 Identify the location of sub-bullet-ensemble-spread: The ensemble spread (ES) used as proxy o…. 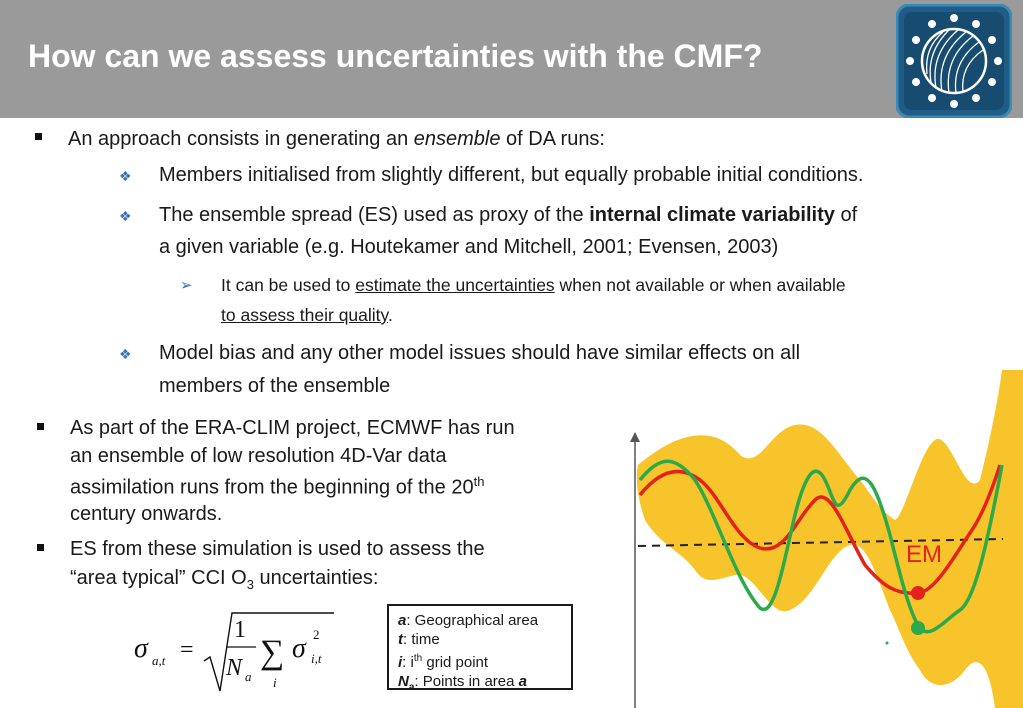
(508, 215).